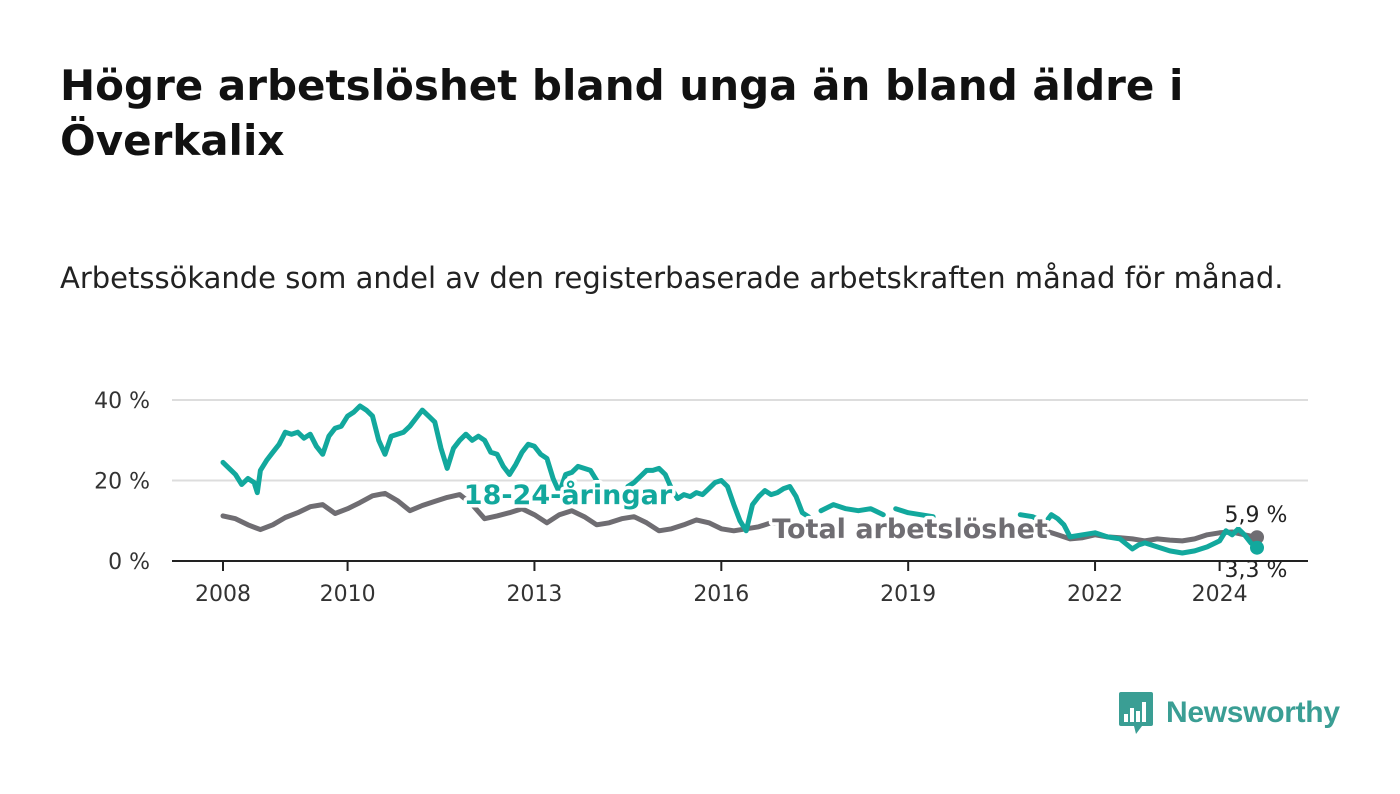 The height and width of the screenshot is (794, 1400). Describe the element at coordinates (740, 440) in the screenshot. I see `grid-layer` at that location.